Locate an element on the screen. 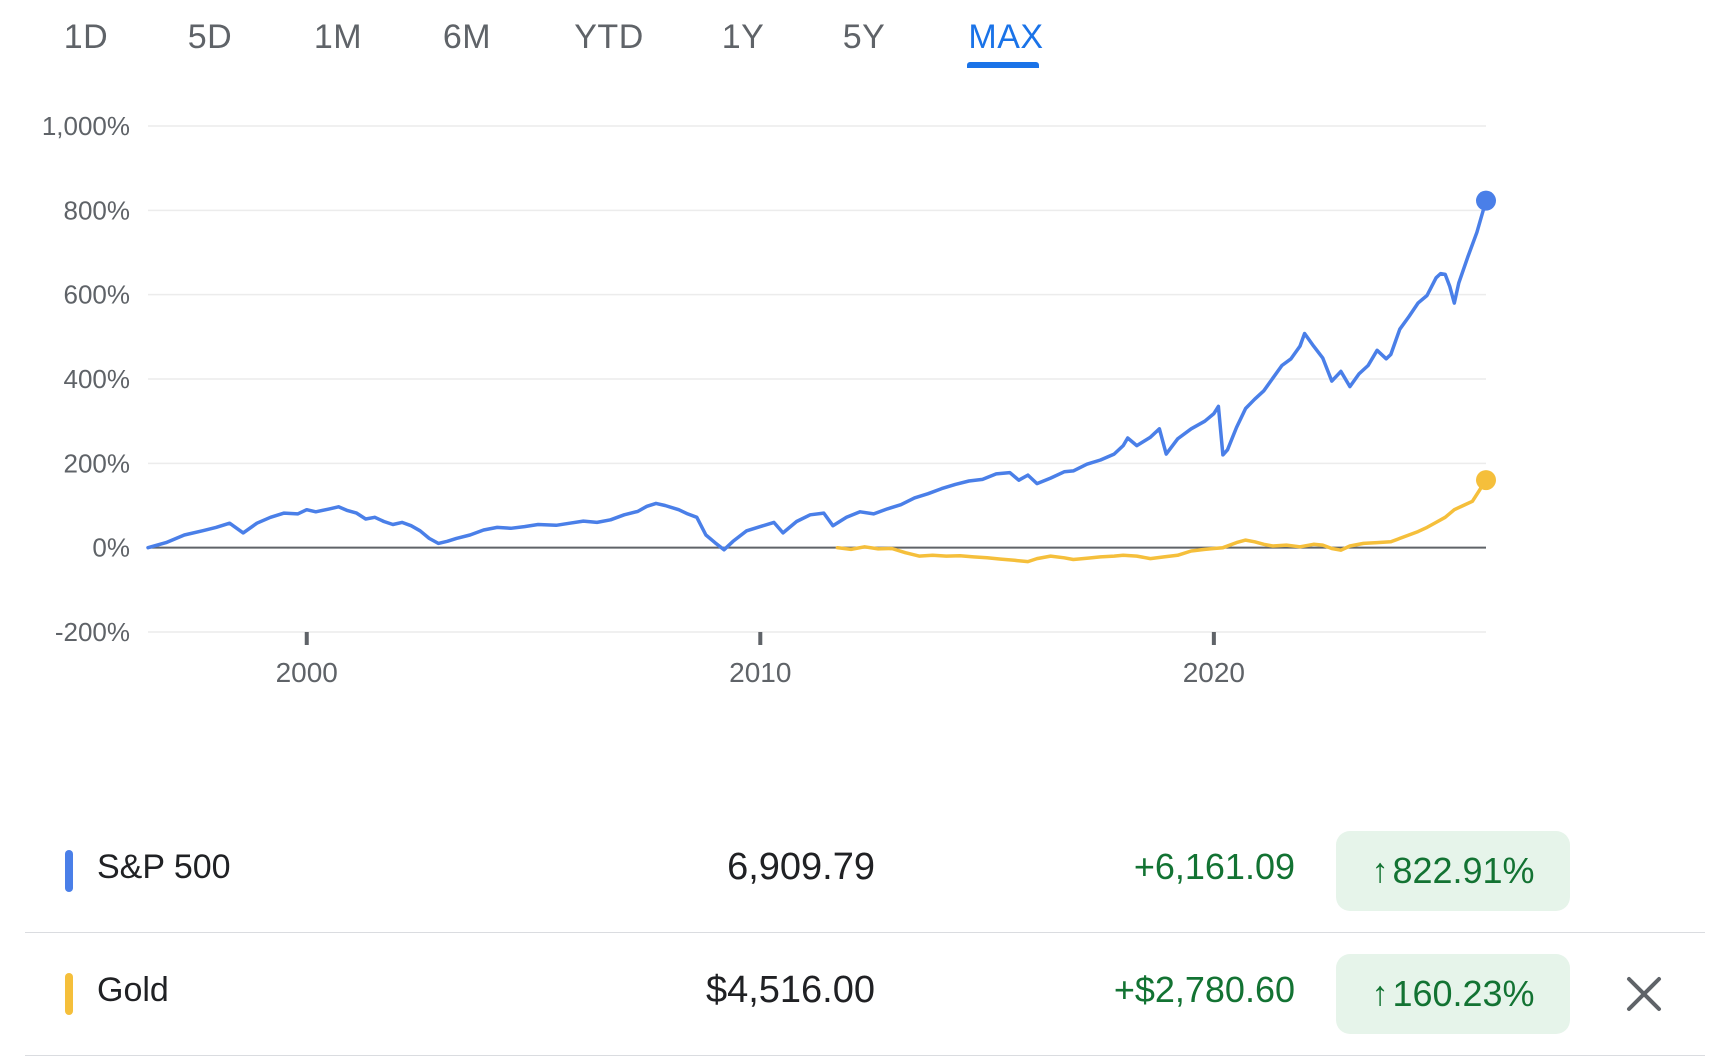 The height and width of the screenshot is (1060, 1736). tab-1y: 1Y is located at coordinates (743, 37).